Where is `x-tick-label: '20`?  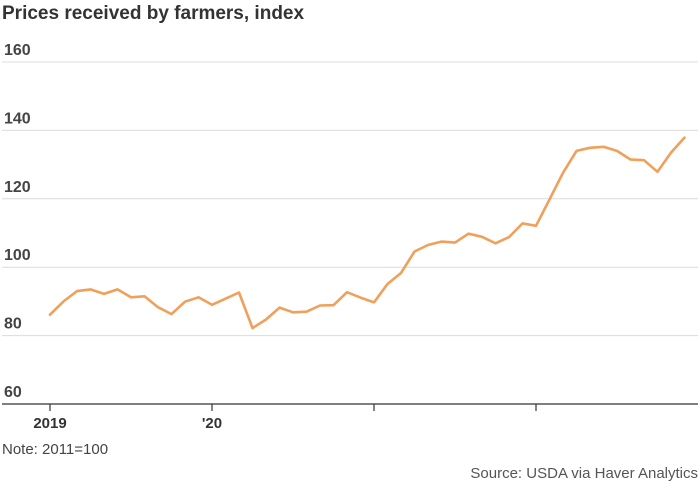 x-tick-label: '20 is located at coordinates (212, 423).